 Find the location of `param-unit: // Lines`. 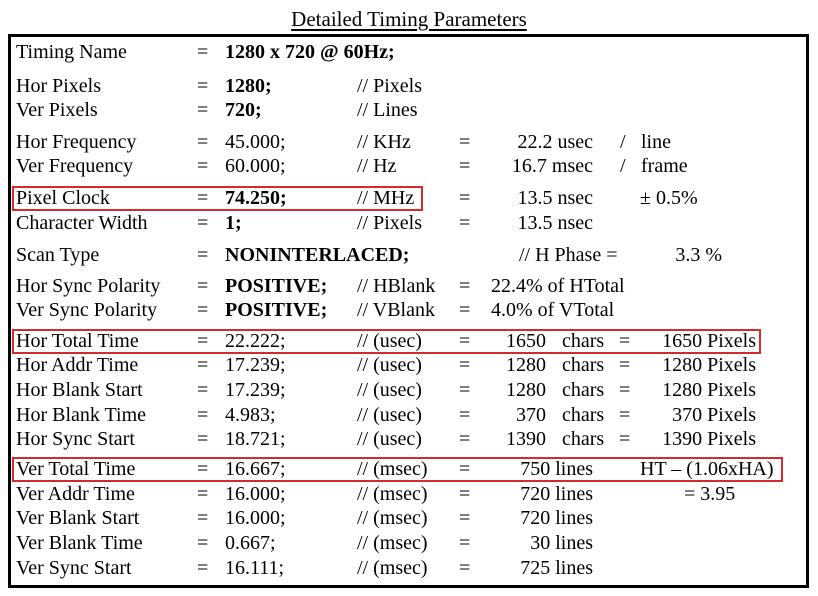

param-unit: // Lines is located at coordinates (387, 110).